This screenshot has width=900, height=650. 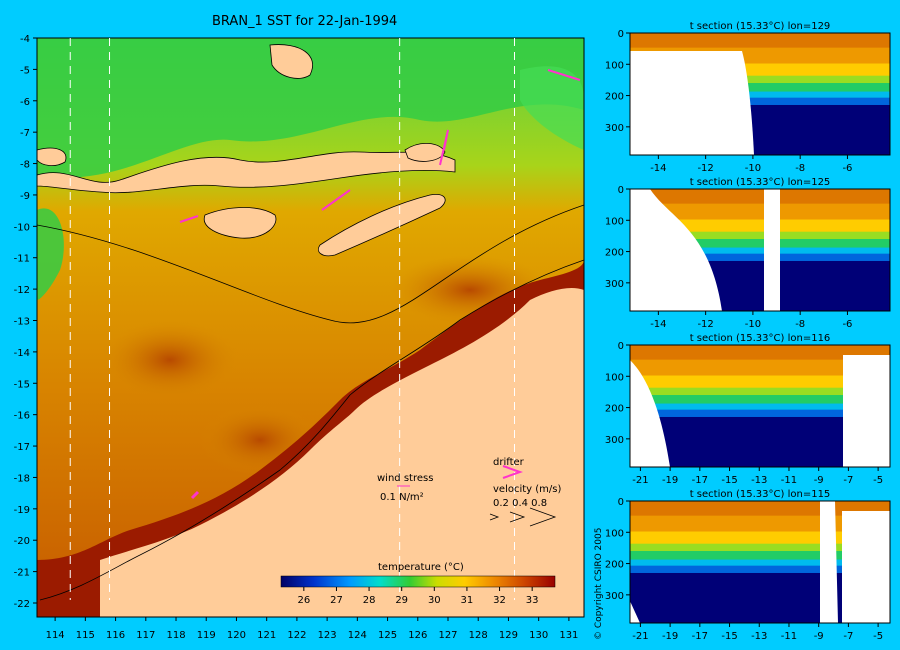 I want to click on lon-tick-label: 125, so click(x=387, y=635).